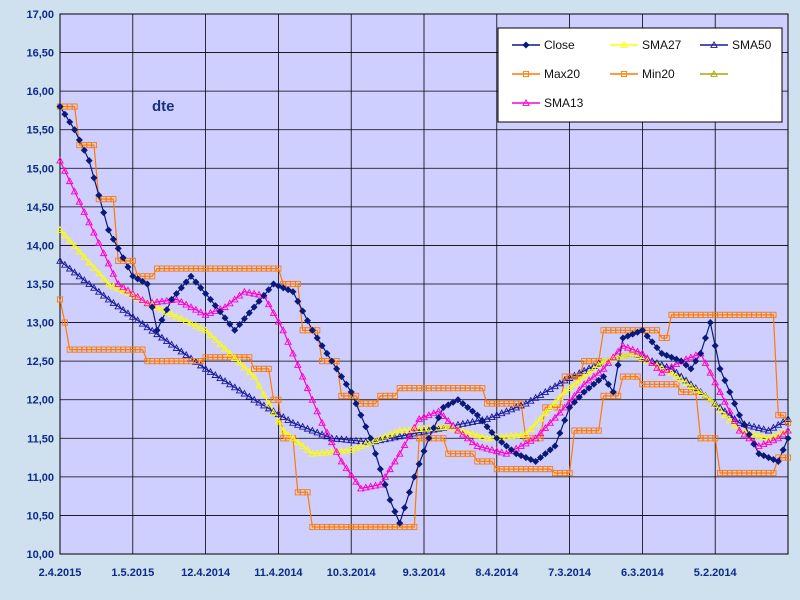 The image size is (800, 600). I want to click on legend-item: SMA50, so click(736, 45).